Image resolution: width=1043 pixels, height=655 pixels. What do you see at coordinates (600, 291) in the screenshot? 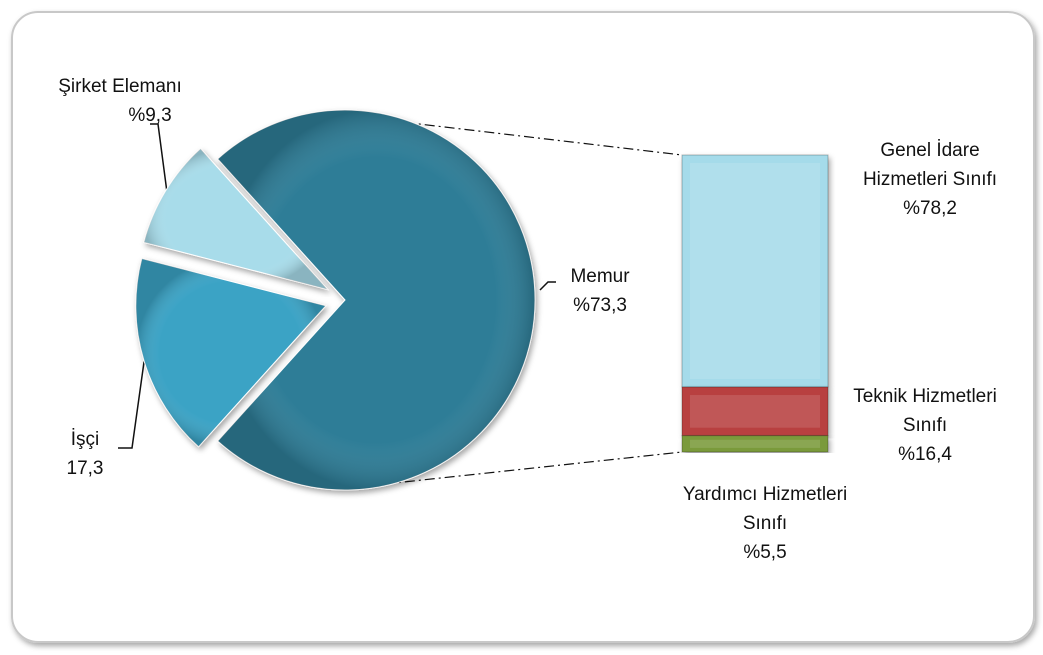
I see `pie-label: Memur %73,3` at bounding box center [600, 291].